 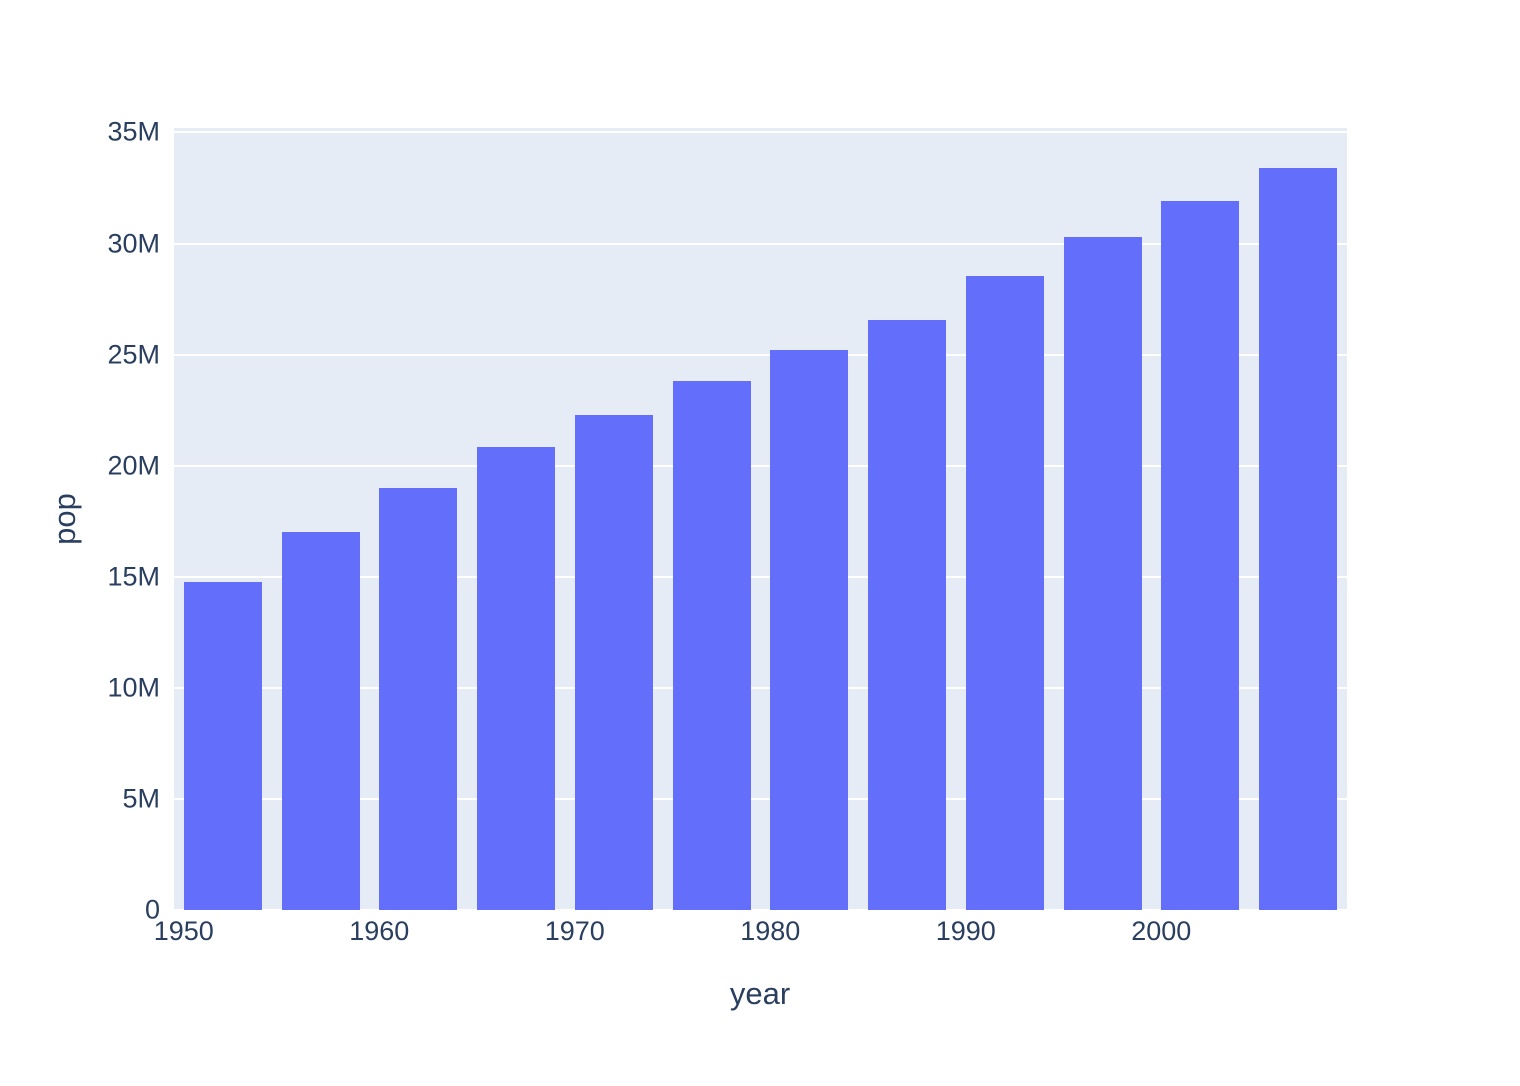 What do you see at coordinates (760, 993) in the screenshot?
I see `x-axis-title: year` at bounding box center [760, 993].